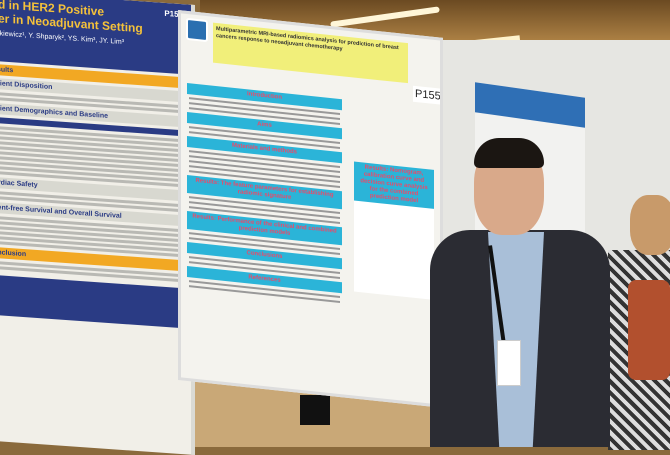  What do you see at coordinates (197, 30) in the screenshot?
I see `university-logo` at bounding box center [197, 30].